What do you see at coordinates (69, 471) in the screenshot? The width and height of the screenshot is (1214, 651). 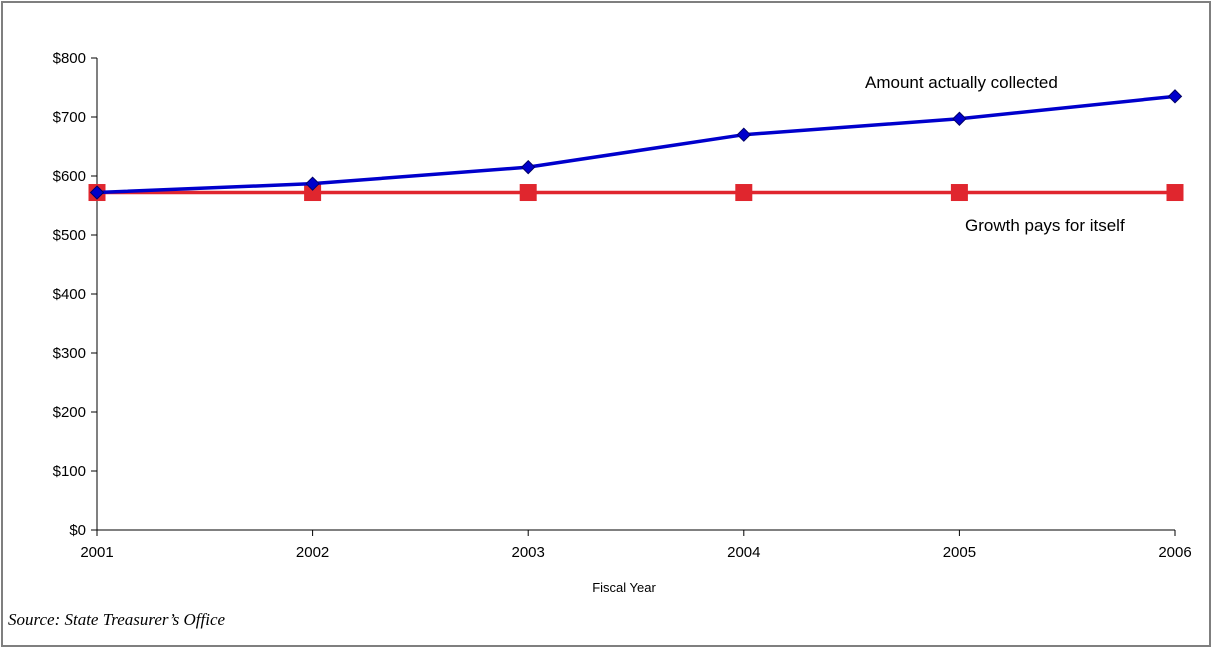 I see `y-tick-label: $100` at bounding box center [69, 471].